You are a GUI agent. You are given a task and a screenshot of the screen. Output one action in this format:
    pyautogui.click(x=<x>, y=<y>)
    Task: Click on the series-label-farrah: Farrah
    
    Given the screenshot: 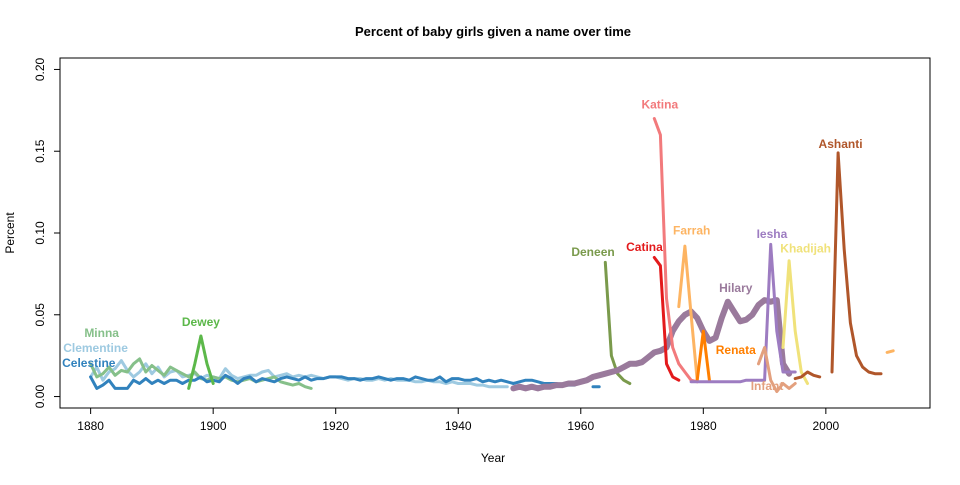 What is the action you would take?
    pyautogui.click(x=691, y=231)
    